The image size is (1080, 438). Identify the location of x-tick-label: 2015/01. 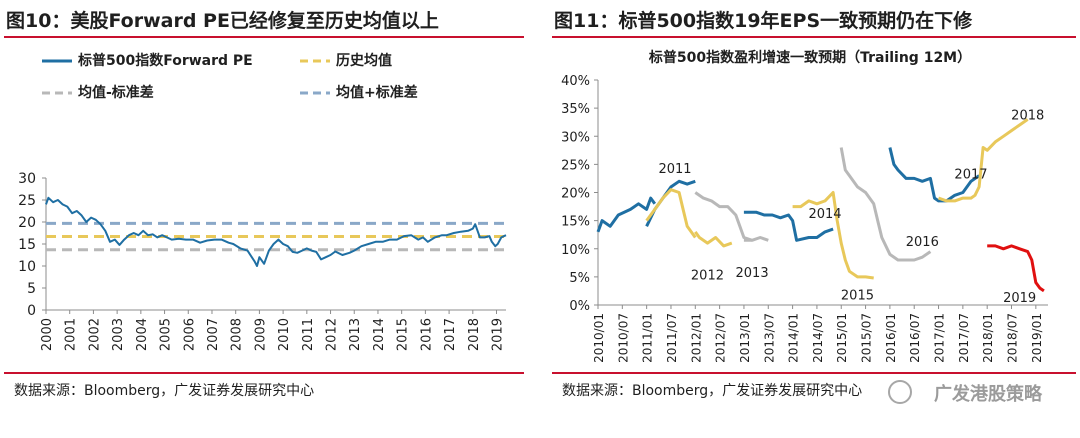
(842, 338).